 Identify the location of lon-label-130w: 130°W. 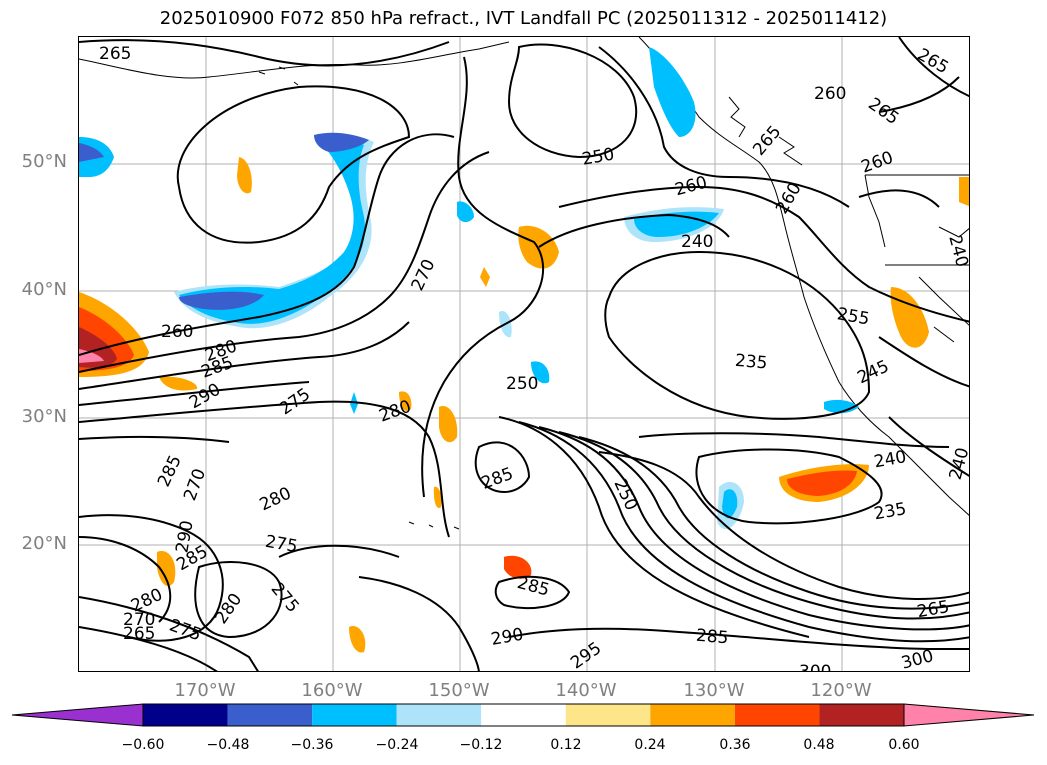
(714, 690).